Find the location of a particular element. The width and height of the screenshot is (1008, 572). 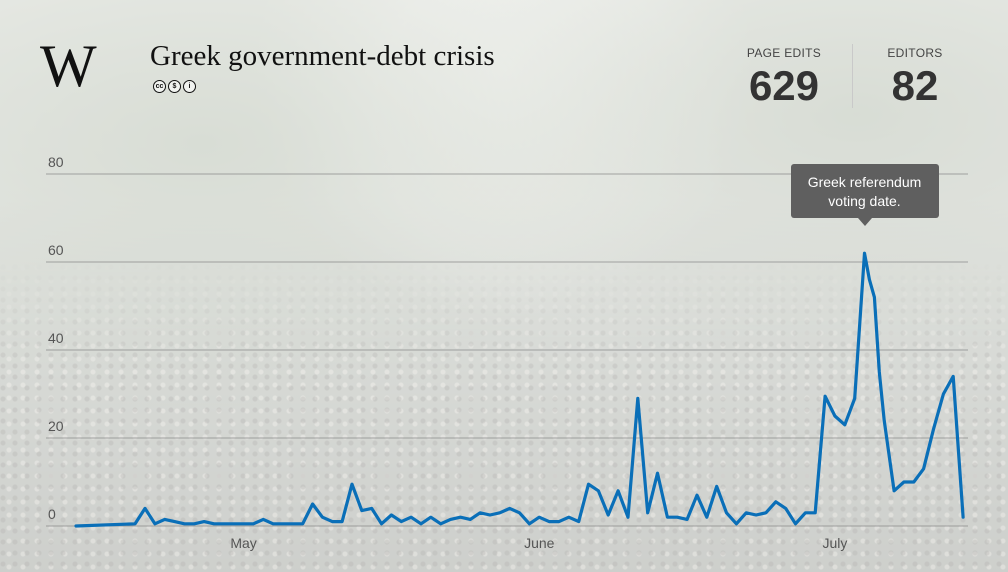

y-tick-labels: 0 20 40 60 80 is located at coordinates (56, 338).